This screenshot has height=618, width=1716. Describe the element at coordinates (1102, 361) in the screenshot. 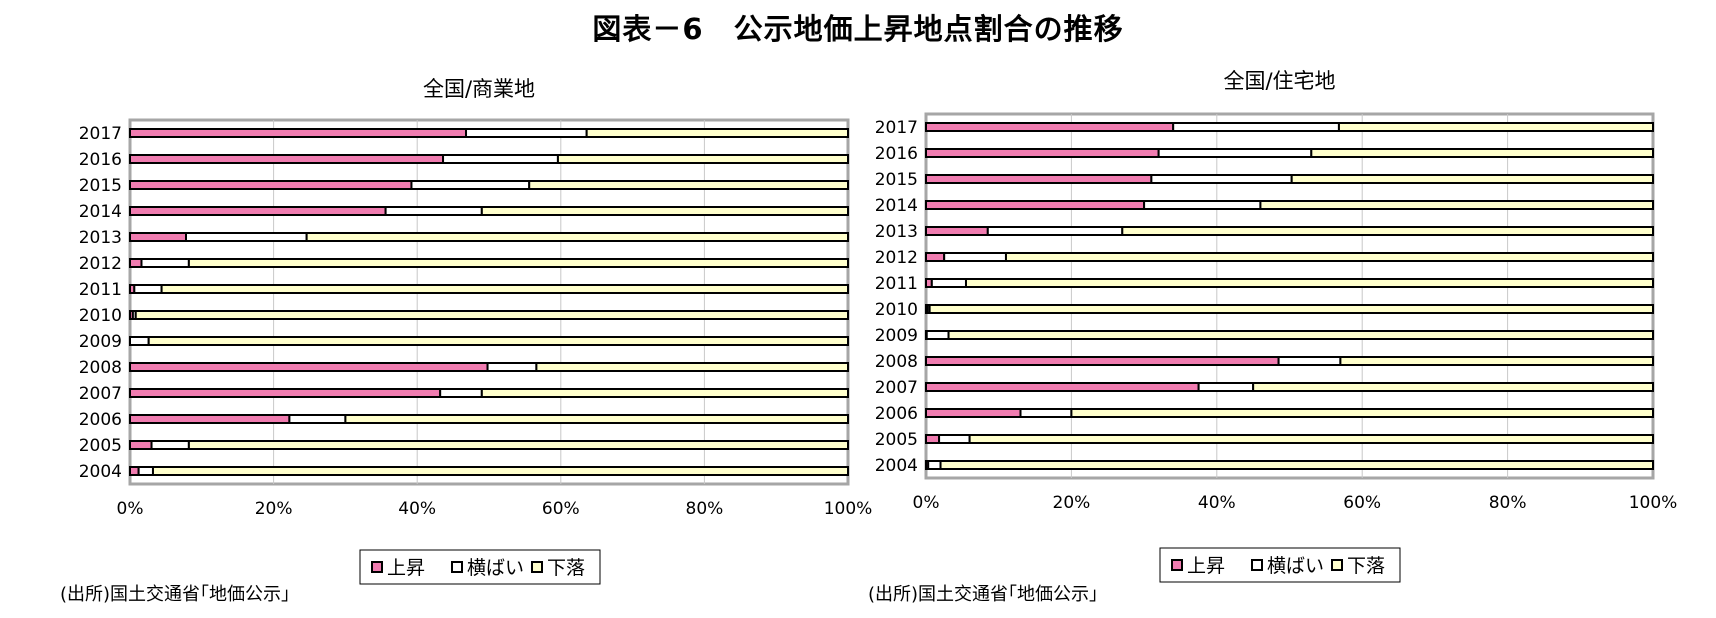

I see `bar-rise-2008` at that location.